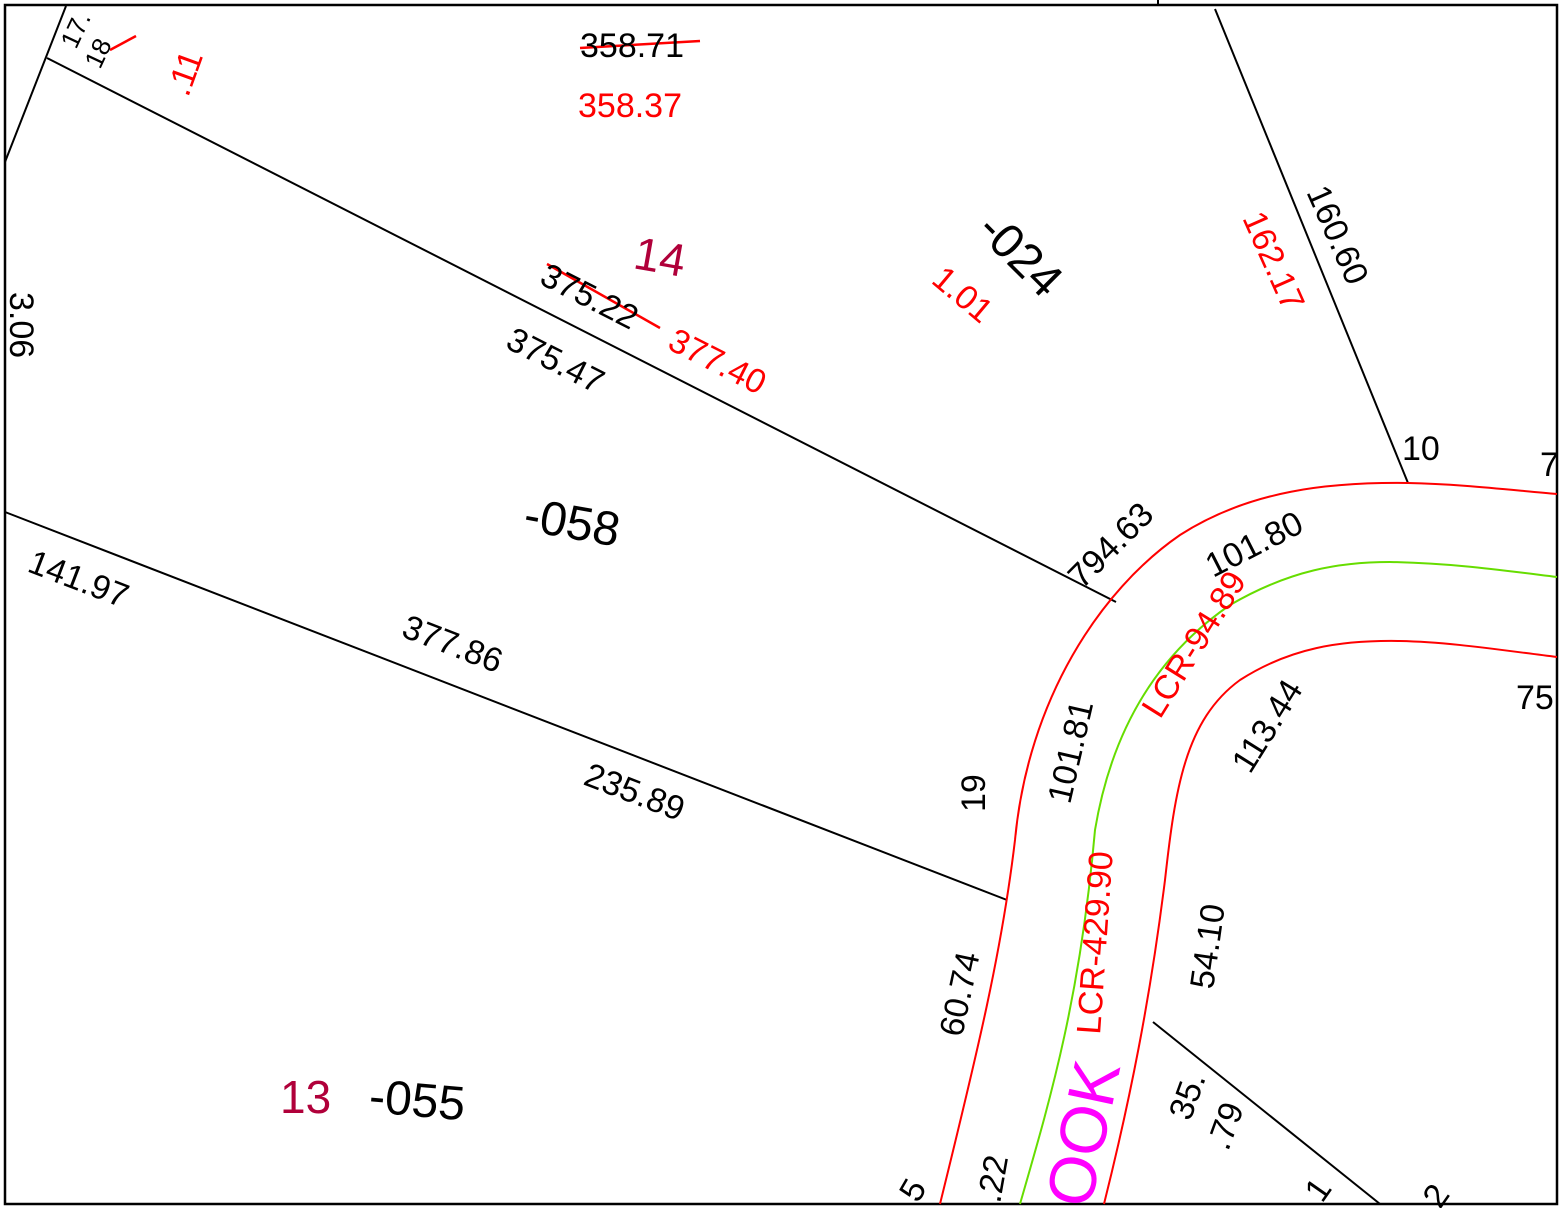  I want to click on dim-375-47: 375.47, so click(555, 360).